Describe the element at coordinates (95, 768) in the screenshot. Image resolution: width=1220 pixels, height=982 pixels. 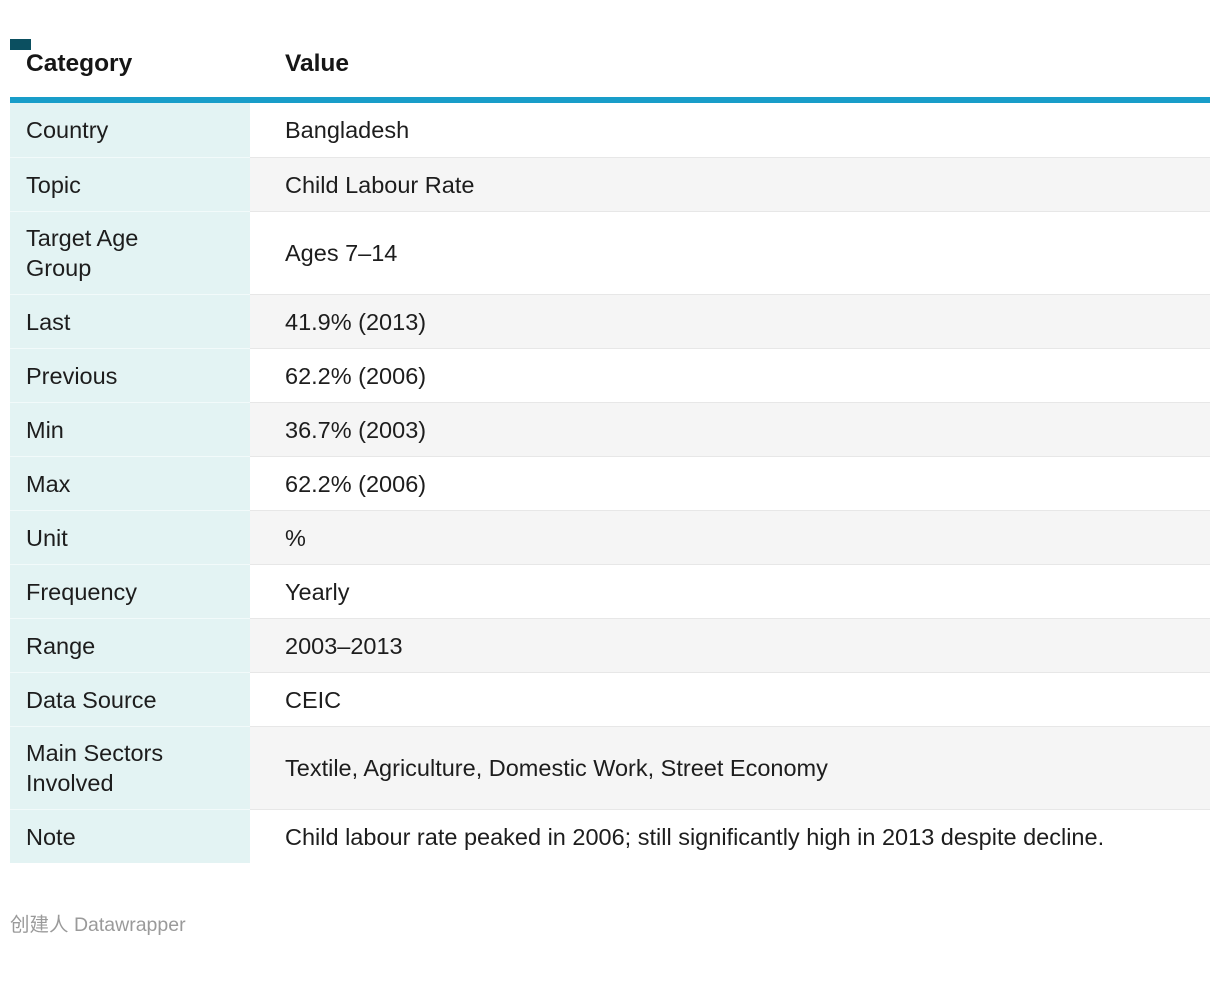
I see `row-category: Main Sectors Involved` at that location.